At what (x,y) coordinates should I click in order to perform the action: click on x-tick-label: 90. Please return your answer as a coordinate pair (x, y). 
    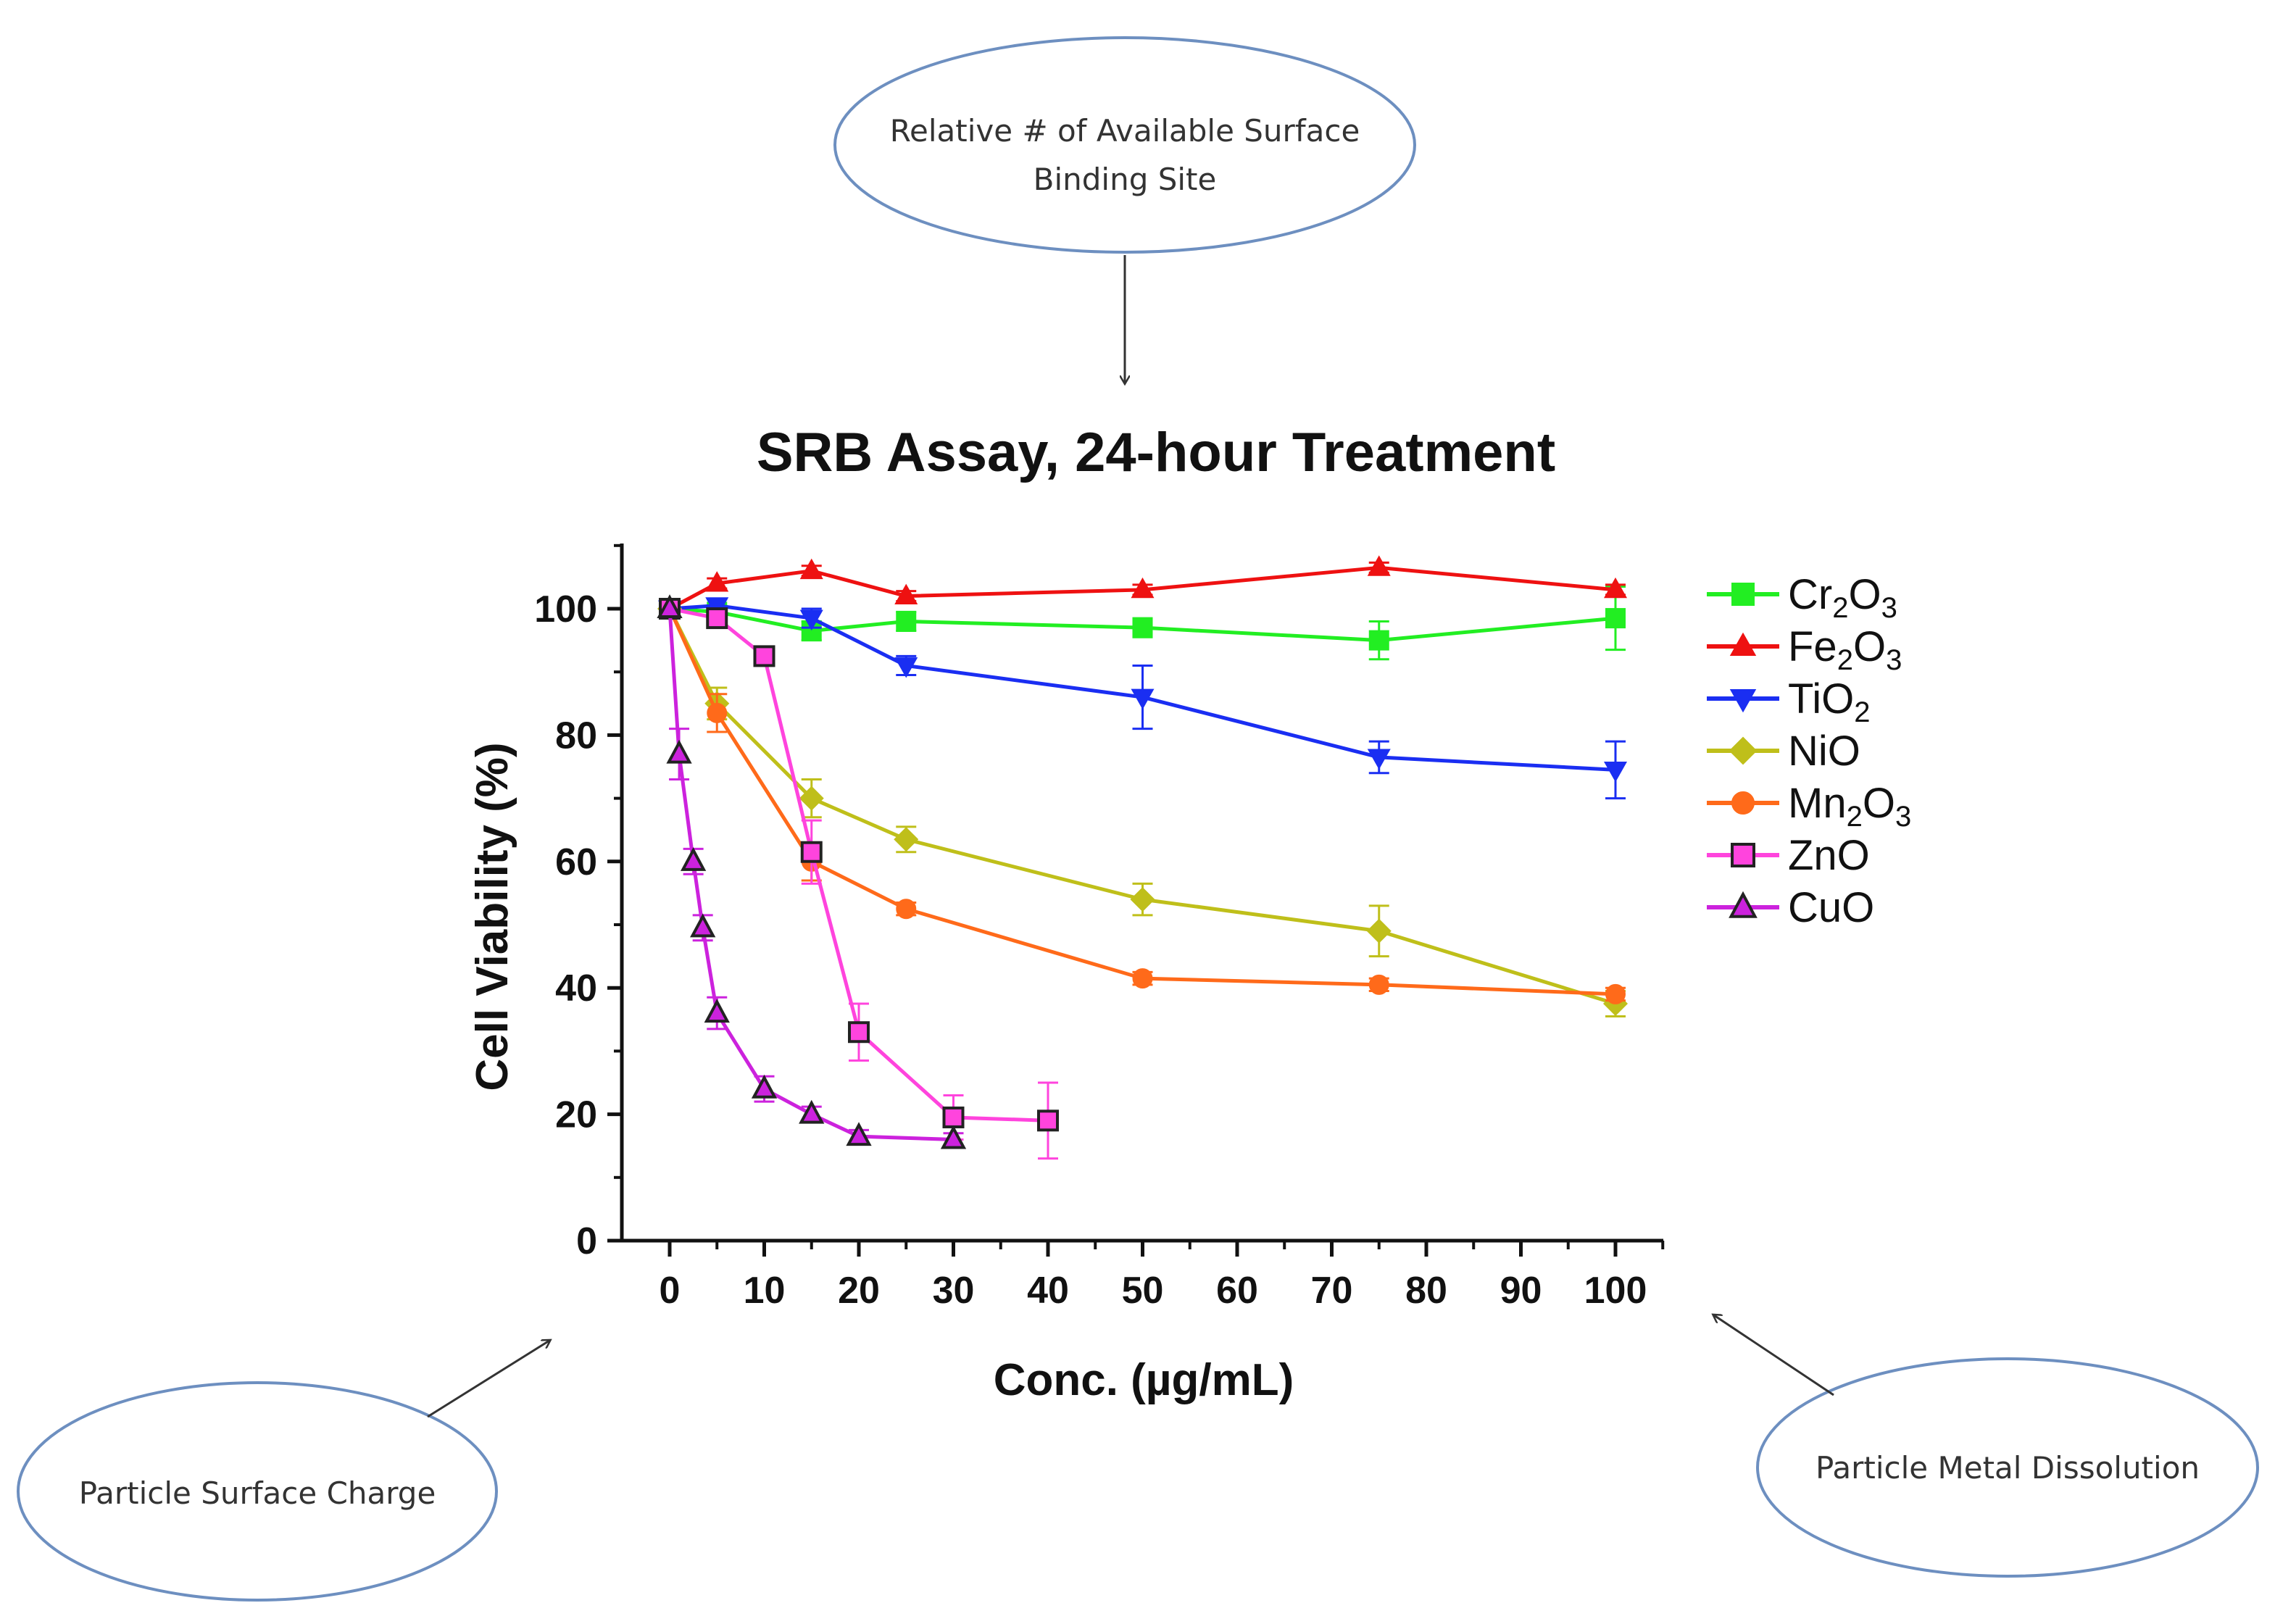
    Looking at the image, I should click on (1521, 1291).